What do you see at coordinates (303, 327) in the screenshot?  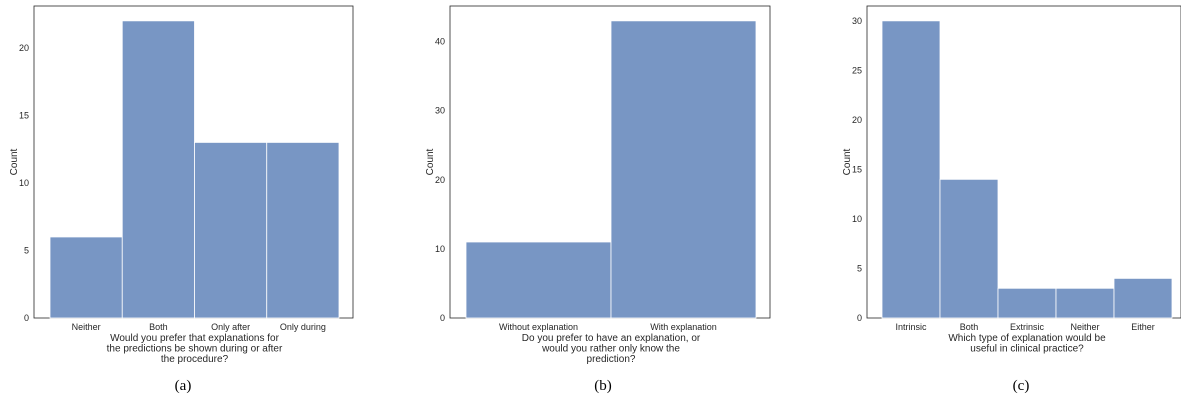 I see `panel-a-x-tick-label: Only during` at bounding box center [303, 327].